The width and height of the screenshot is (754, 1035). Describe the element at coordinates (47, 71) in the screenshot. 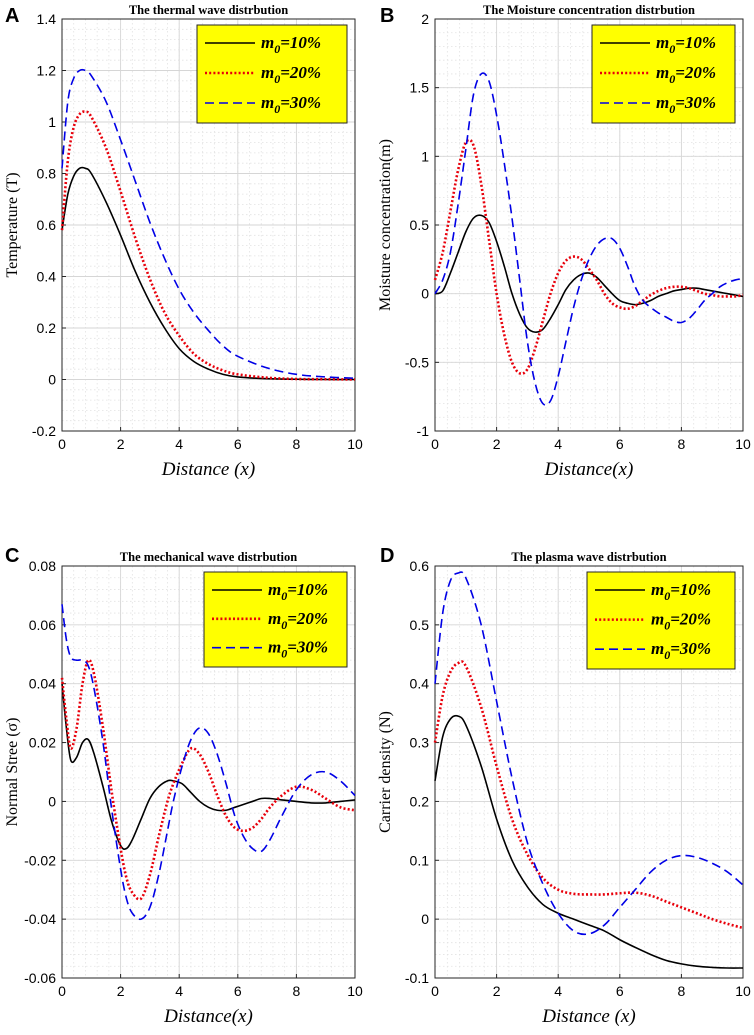

I see `y-tick-label: 1.2` at that location.